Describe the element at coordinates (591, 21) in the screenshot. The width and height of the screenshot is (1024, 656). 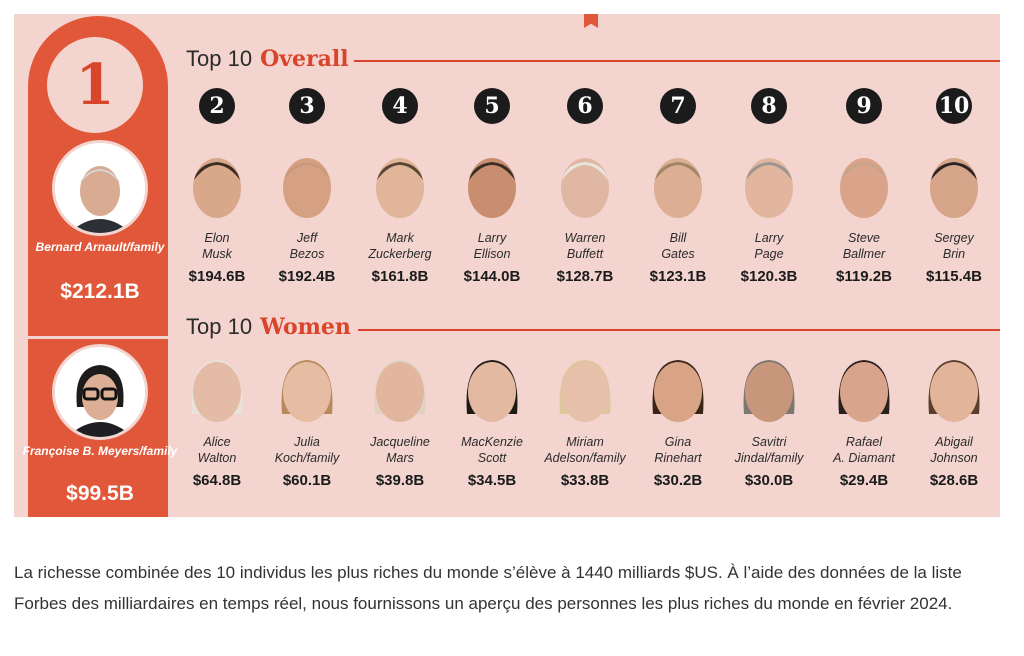
I see `top-marker` at that location.